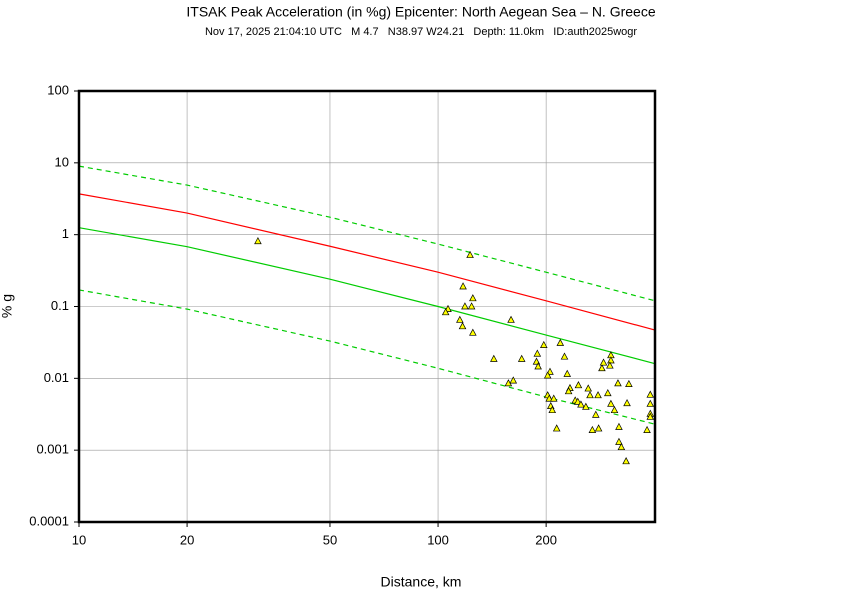 The height and width of the screenshot is (595, 842). What do you see at coordinates (421, 582) in the screenshot?
I see `x-axis-label: Distance, km` at bounding box center [421, 582].